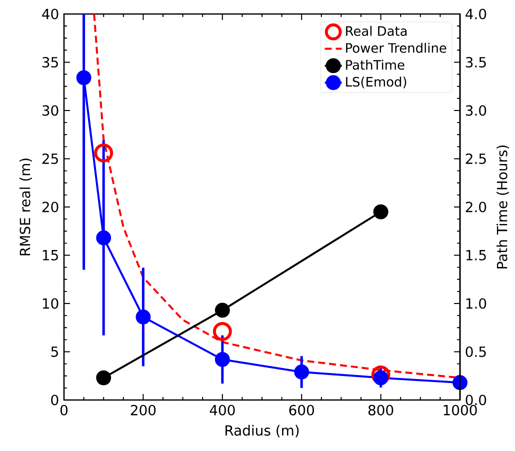  Describe the element at coordinates (64, 410) in the screenshot. I see `x-tick-label: 0` at that location.